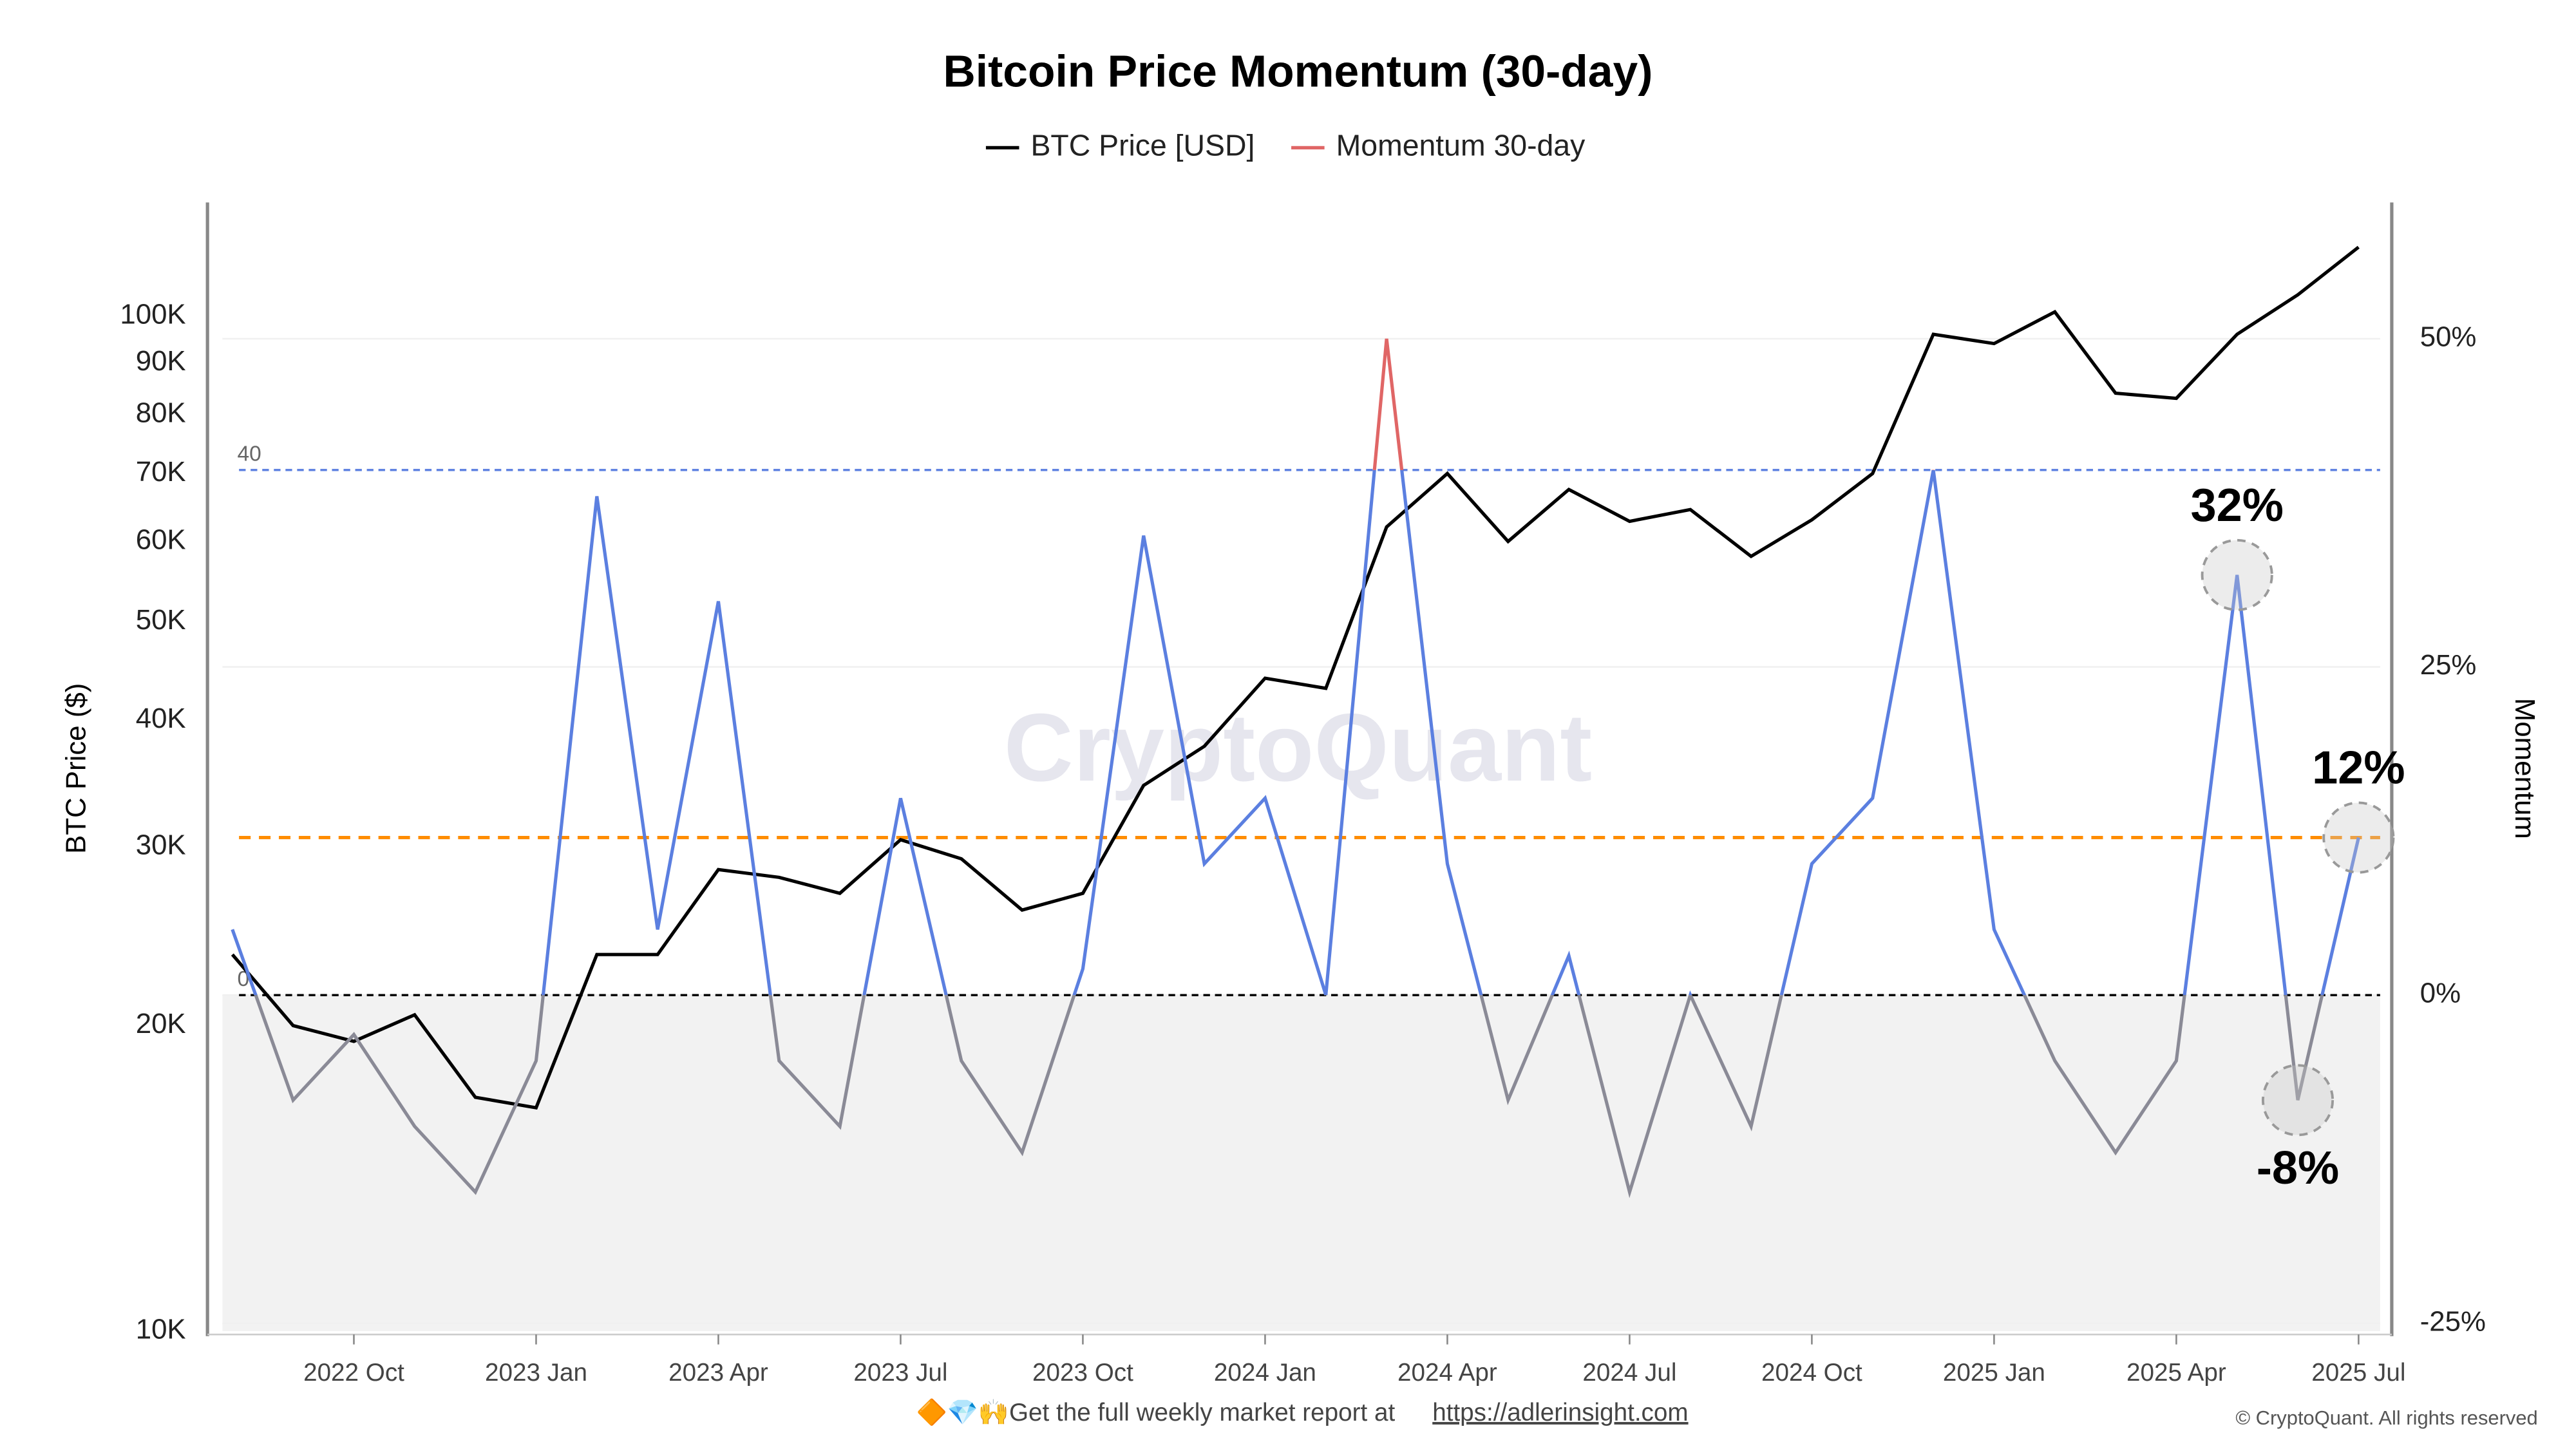  What do you see at coordinates (2453, 1321) in the screenshot?
I see `y2-tick-label: -25%` at bounding box center [2453, 1321].